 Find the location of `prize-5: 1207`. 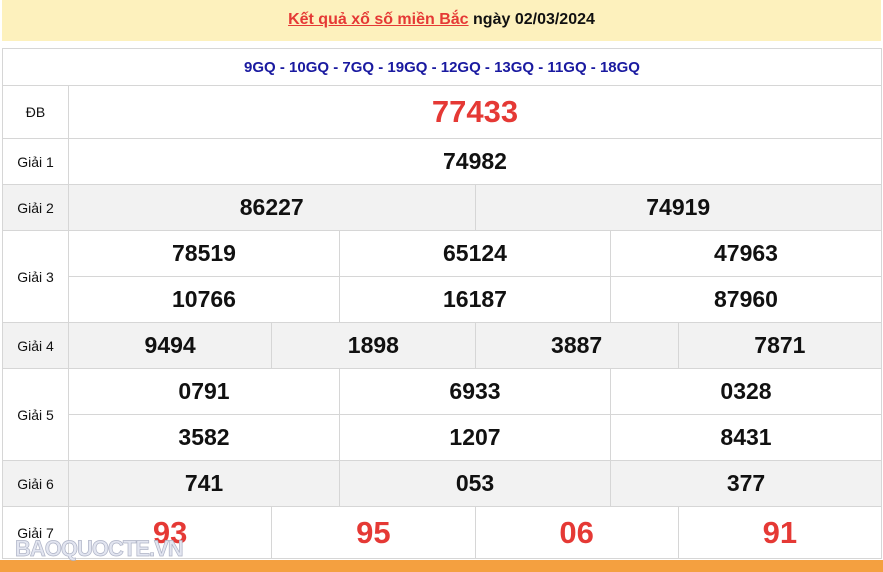

prize-5: 1207 is located at coordinates (475, 437).